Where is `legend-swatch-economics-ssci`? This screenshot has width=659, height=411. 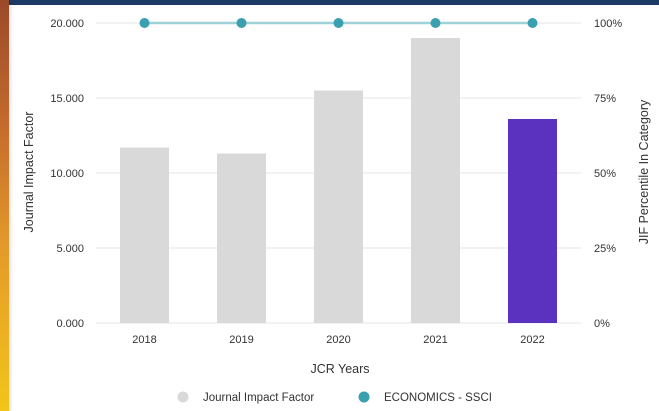
legend-swatch-economics-ssci is located at coordinates (364, 397).